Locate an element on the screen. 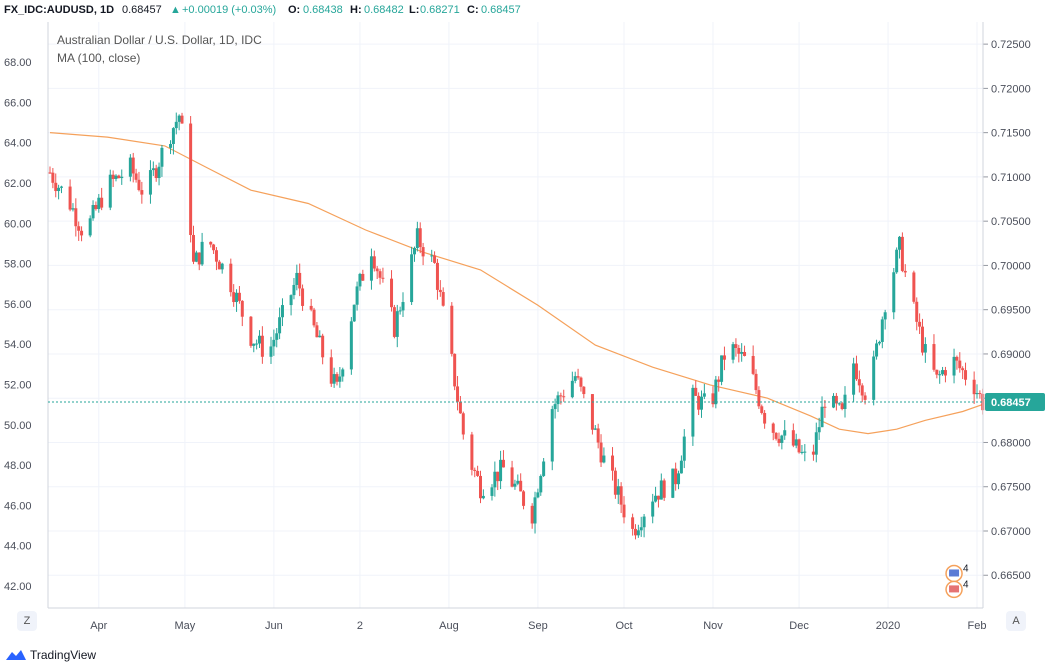 This screenshot has height=666, width=1050. left-tick-label: 42.00 is located at coordinates (18, 587).